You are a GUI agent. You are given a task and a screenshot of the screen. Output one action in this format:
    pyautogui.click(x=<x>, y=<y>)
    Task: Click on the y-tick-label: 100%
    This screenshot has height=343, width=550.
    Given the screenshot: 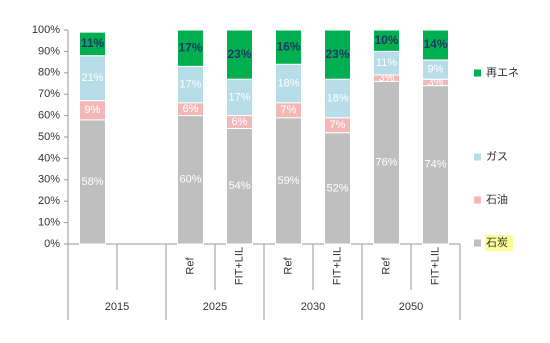 What is the action you would take?
    pyautogui.click(x=46, y=30)
    